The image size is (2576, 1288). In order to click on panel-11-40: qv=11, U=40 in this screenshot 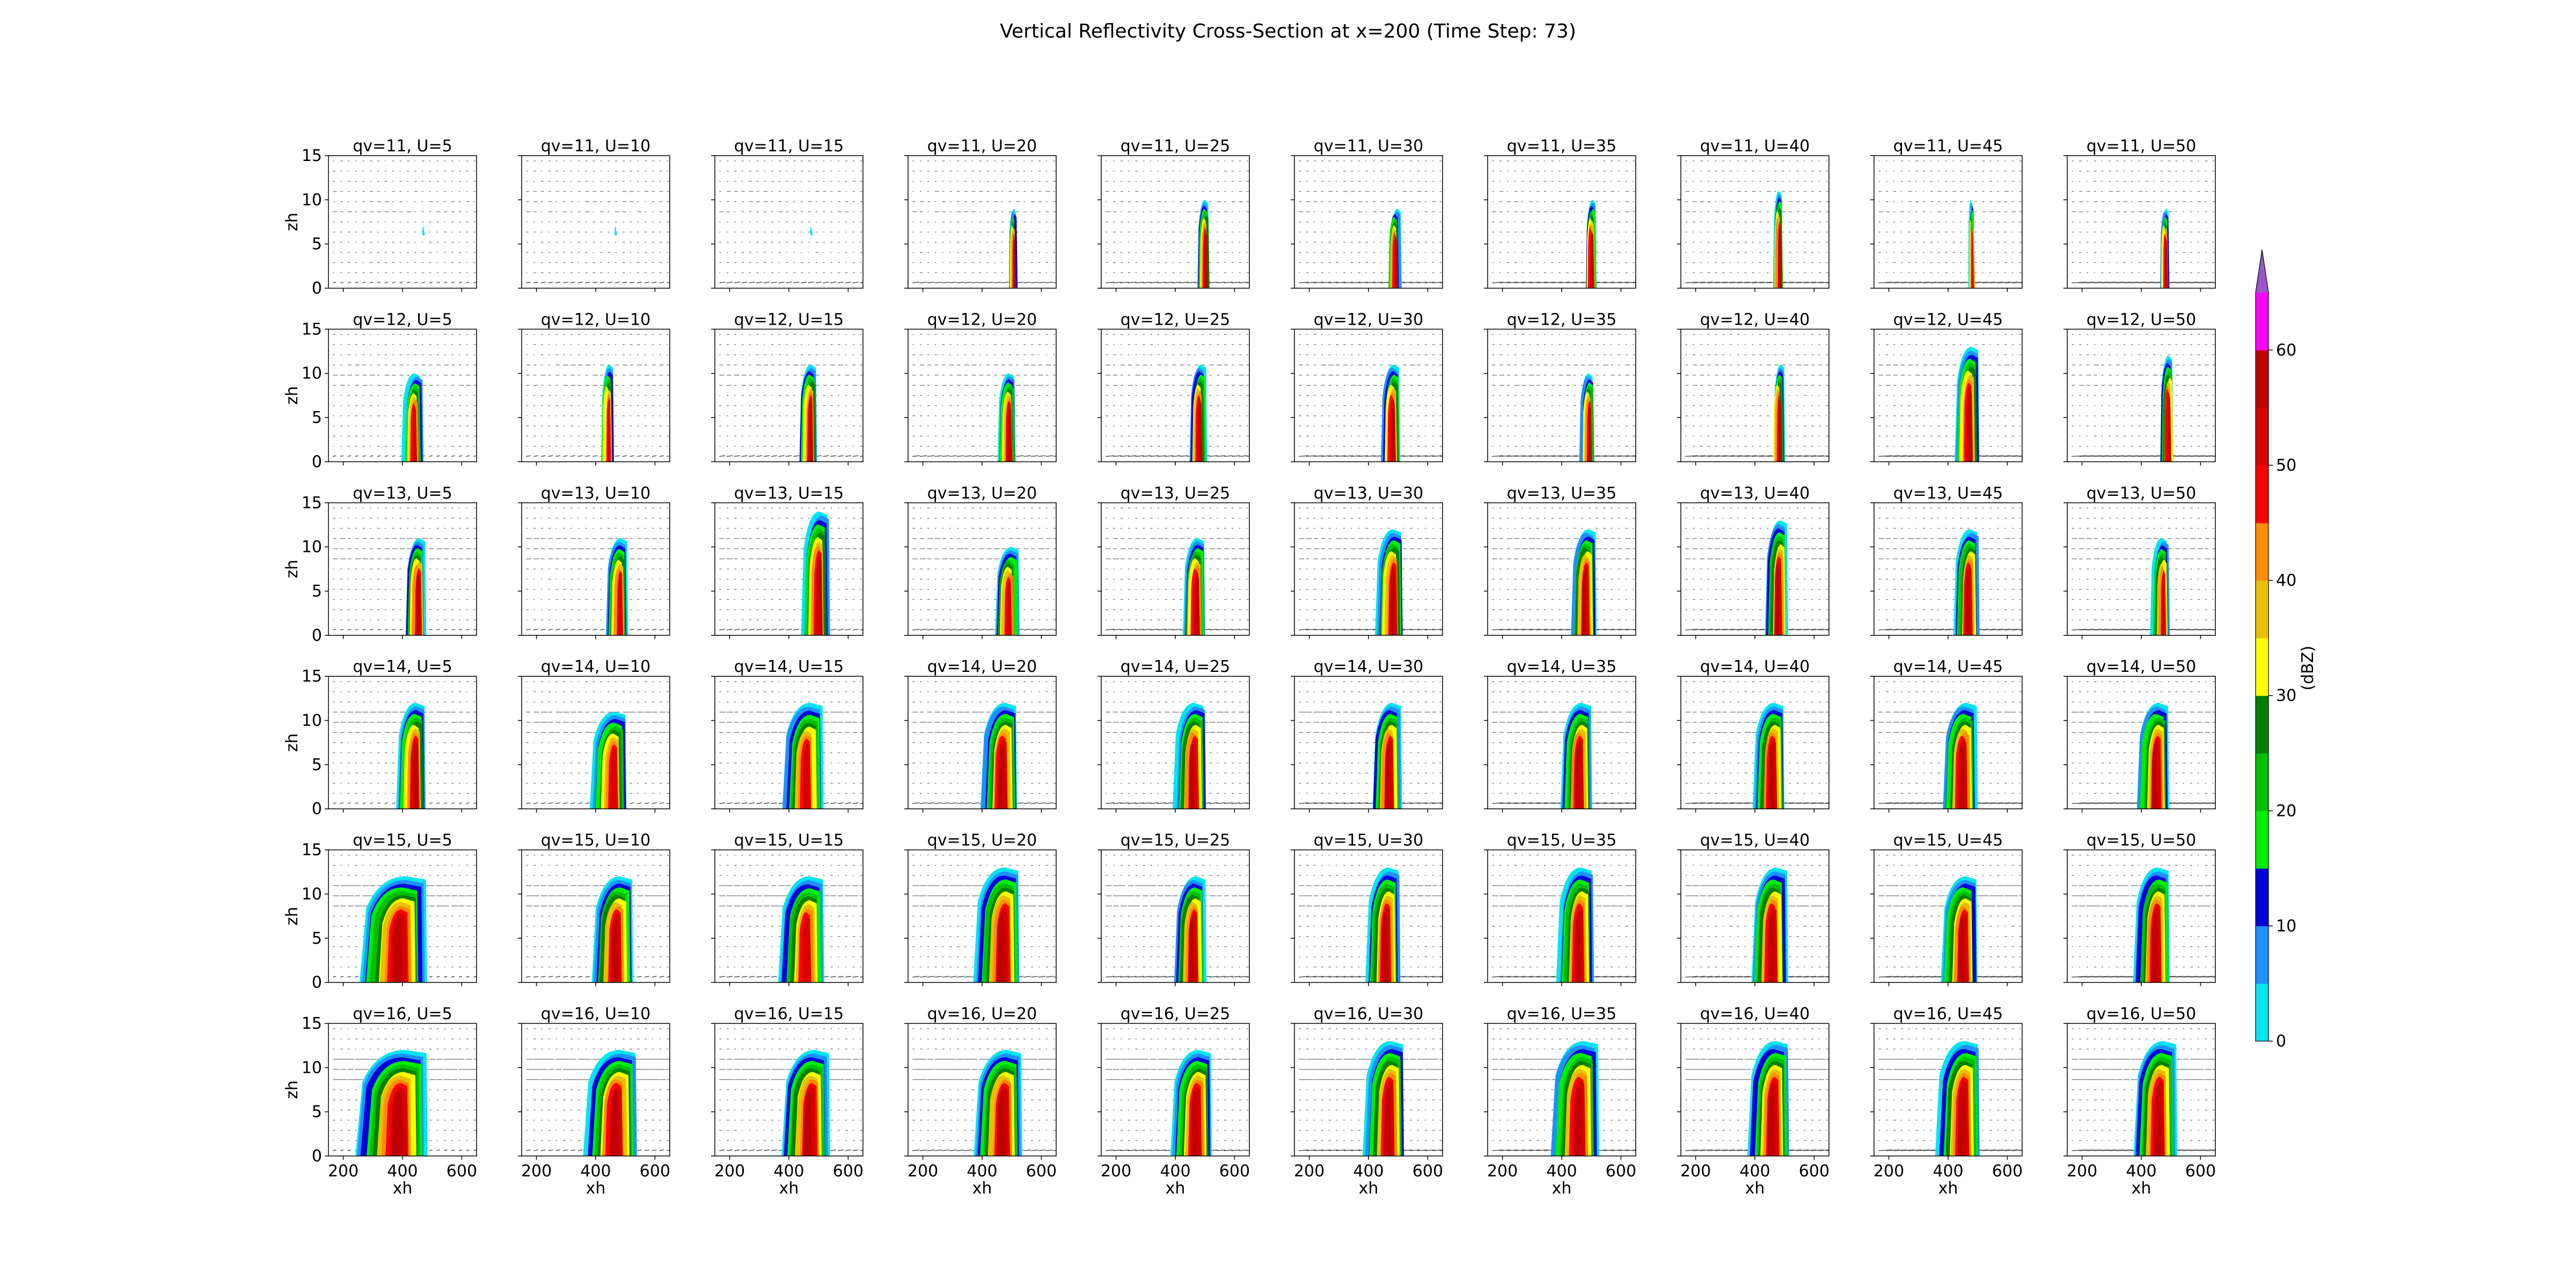, I will do `click(1753, 214)`.